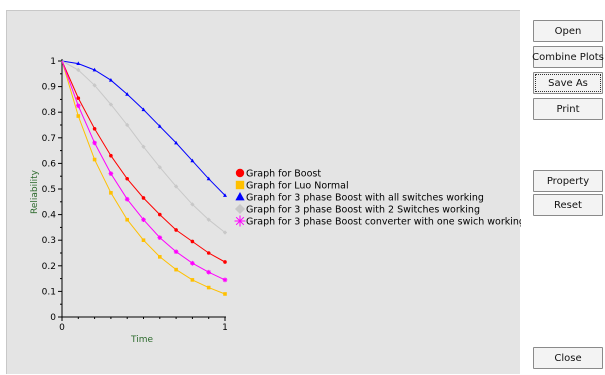  Describe the element at coordinates (53, 318) in the screenshot. I see `y-tick-label: 0` at that location.